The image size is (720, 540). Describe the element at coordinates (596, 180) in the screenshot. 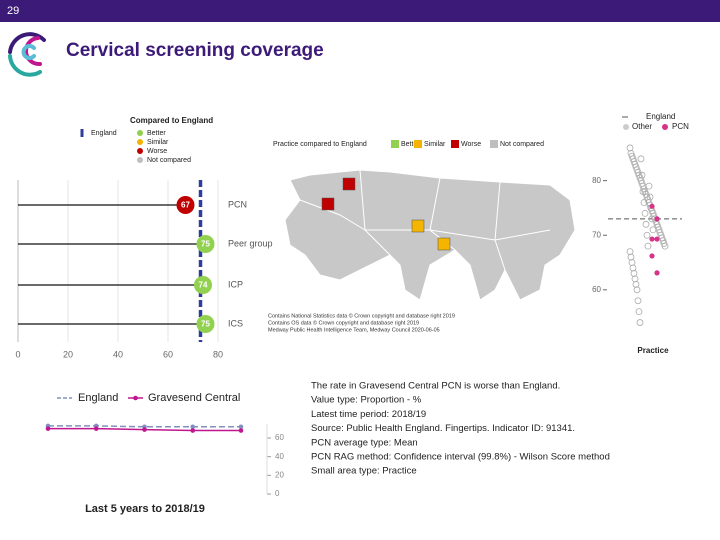

I see `y-tick-label: 80` at that location.